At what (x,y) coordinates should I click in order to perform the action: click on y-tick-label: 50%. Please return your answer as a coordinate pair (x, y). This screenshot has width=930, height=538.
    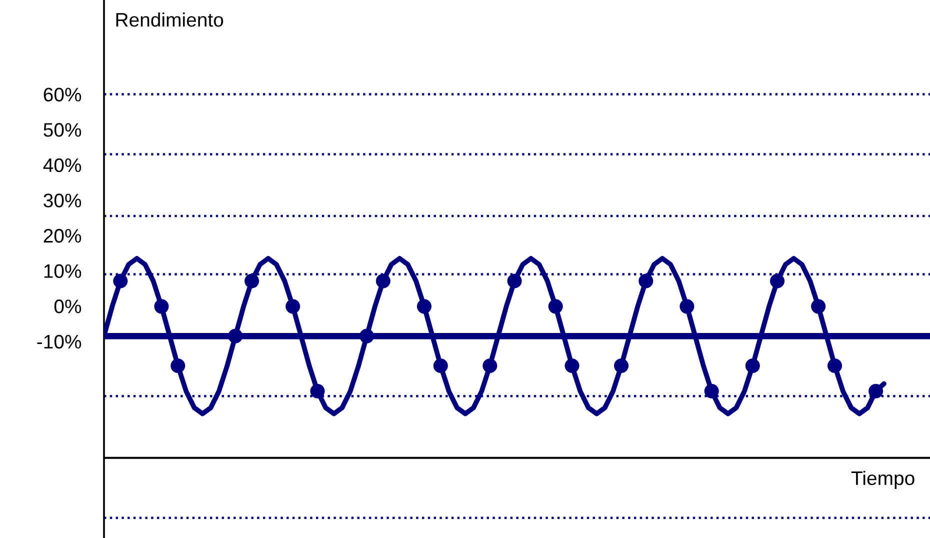
    Looking at the image, I should click on (63, 130).